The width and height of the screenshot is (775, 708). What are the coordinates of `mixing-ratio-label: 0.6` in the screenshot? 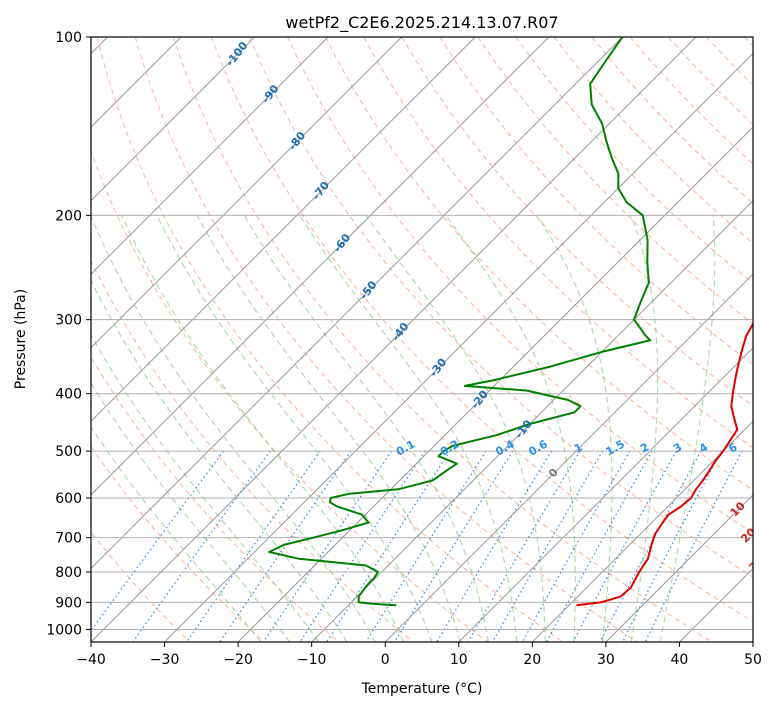 It's located at (538, 447).